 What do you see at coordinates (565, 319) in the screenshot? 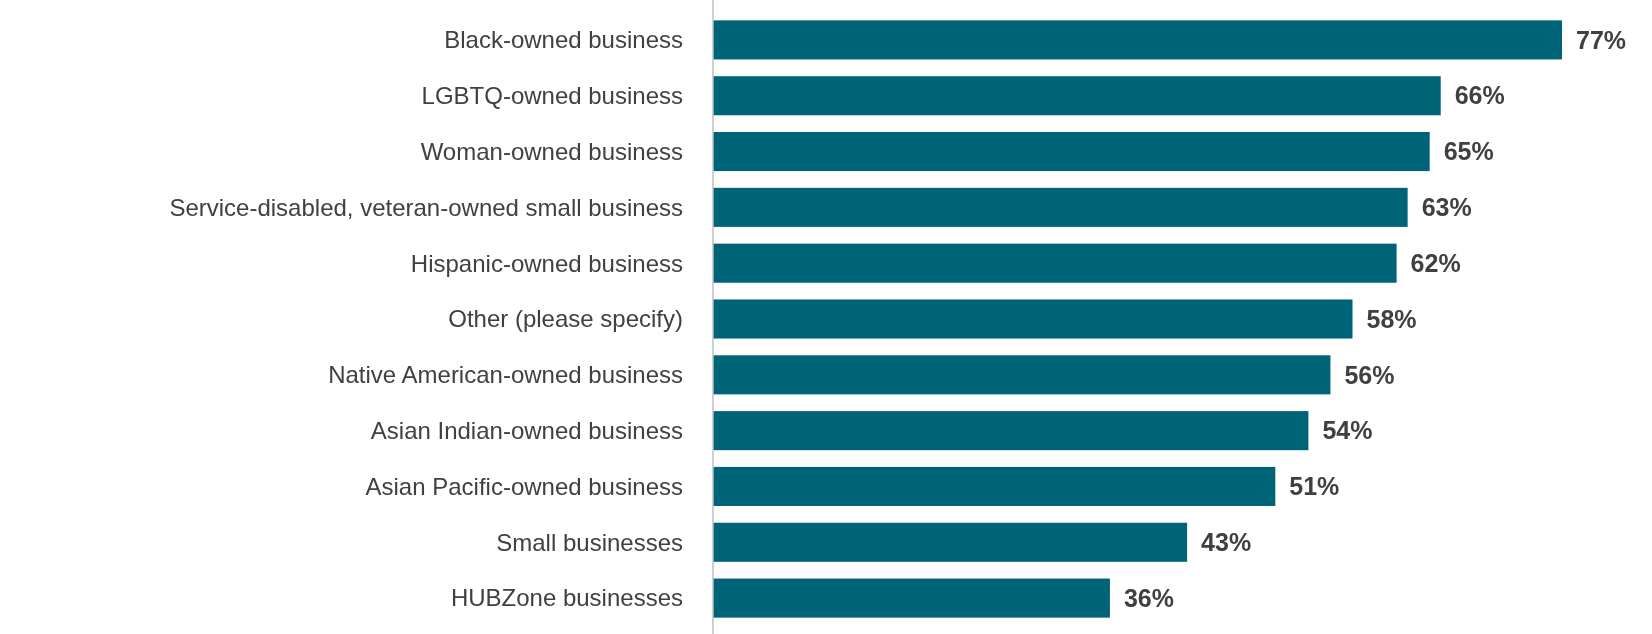
I see `y-tick-label: Other (please specify)` at bounding box center [565, 319].